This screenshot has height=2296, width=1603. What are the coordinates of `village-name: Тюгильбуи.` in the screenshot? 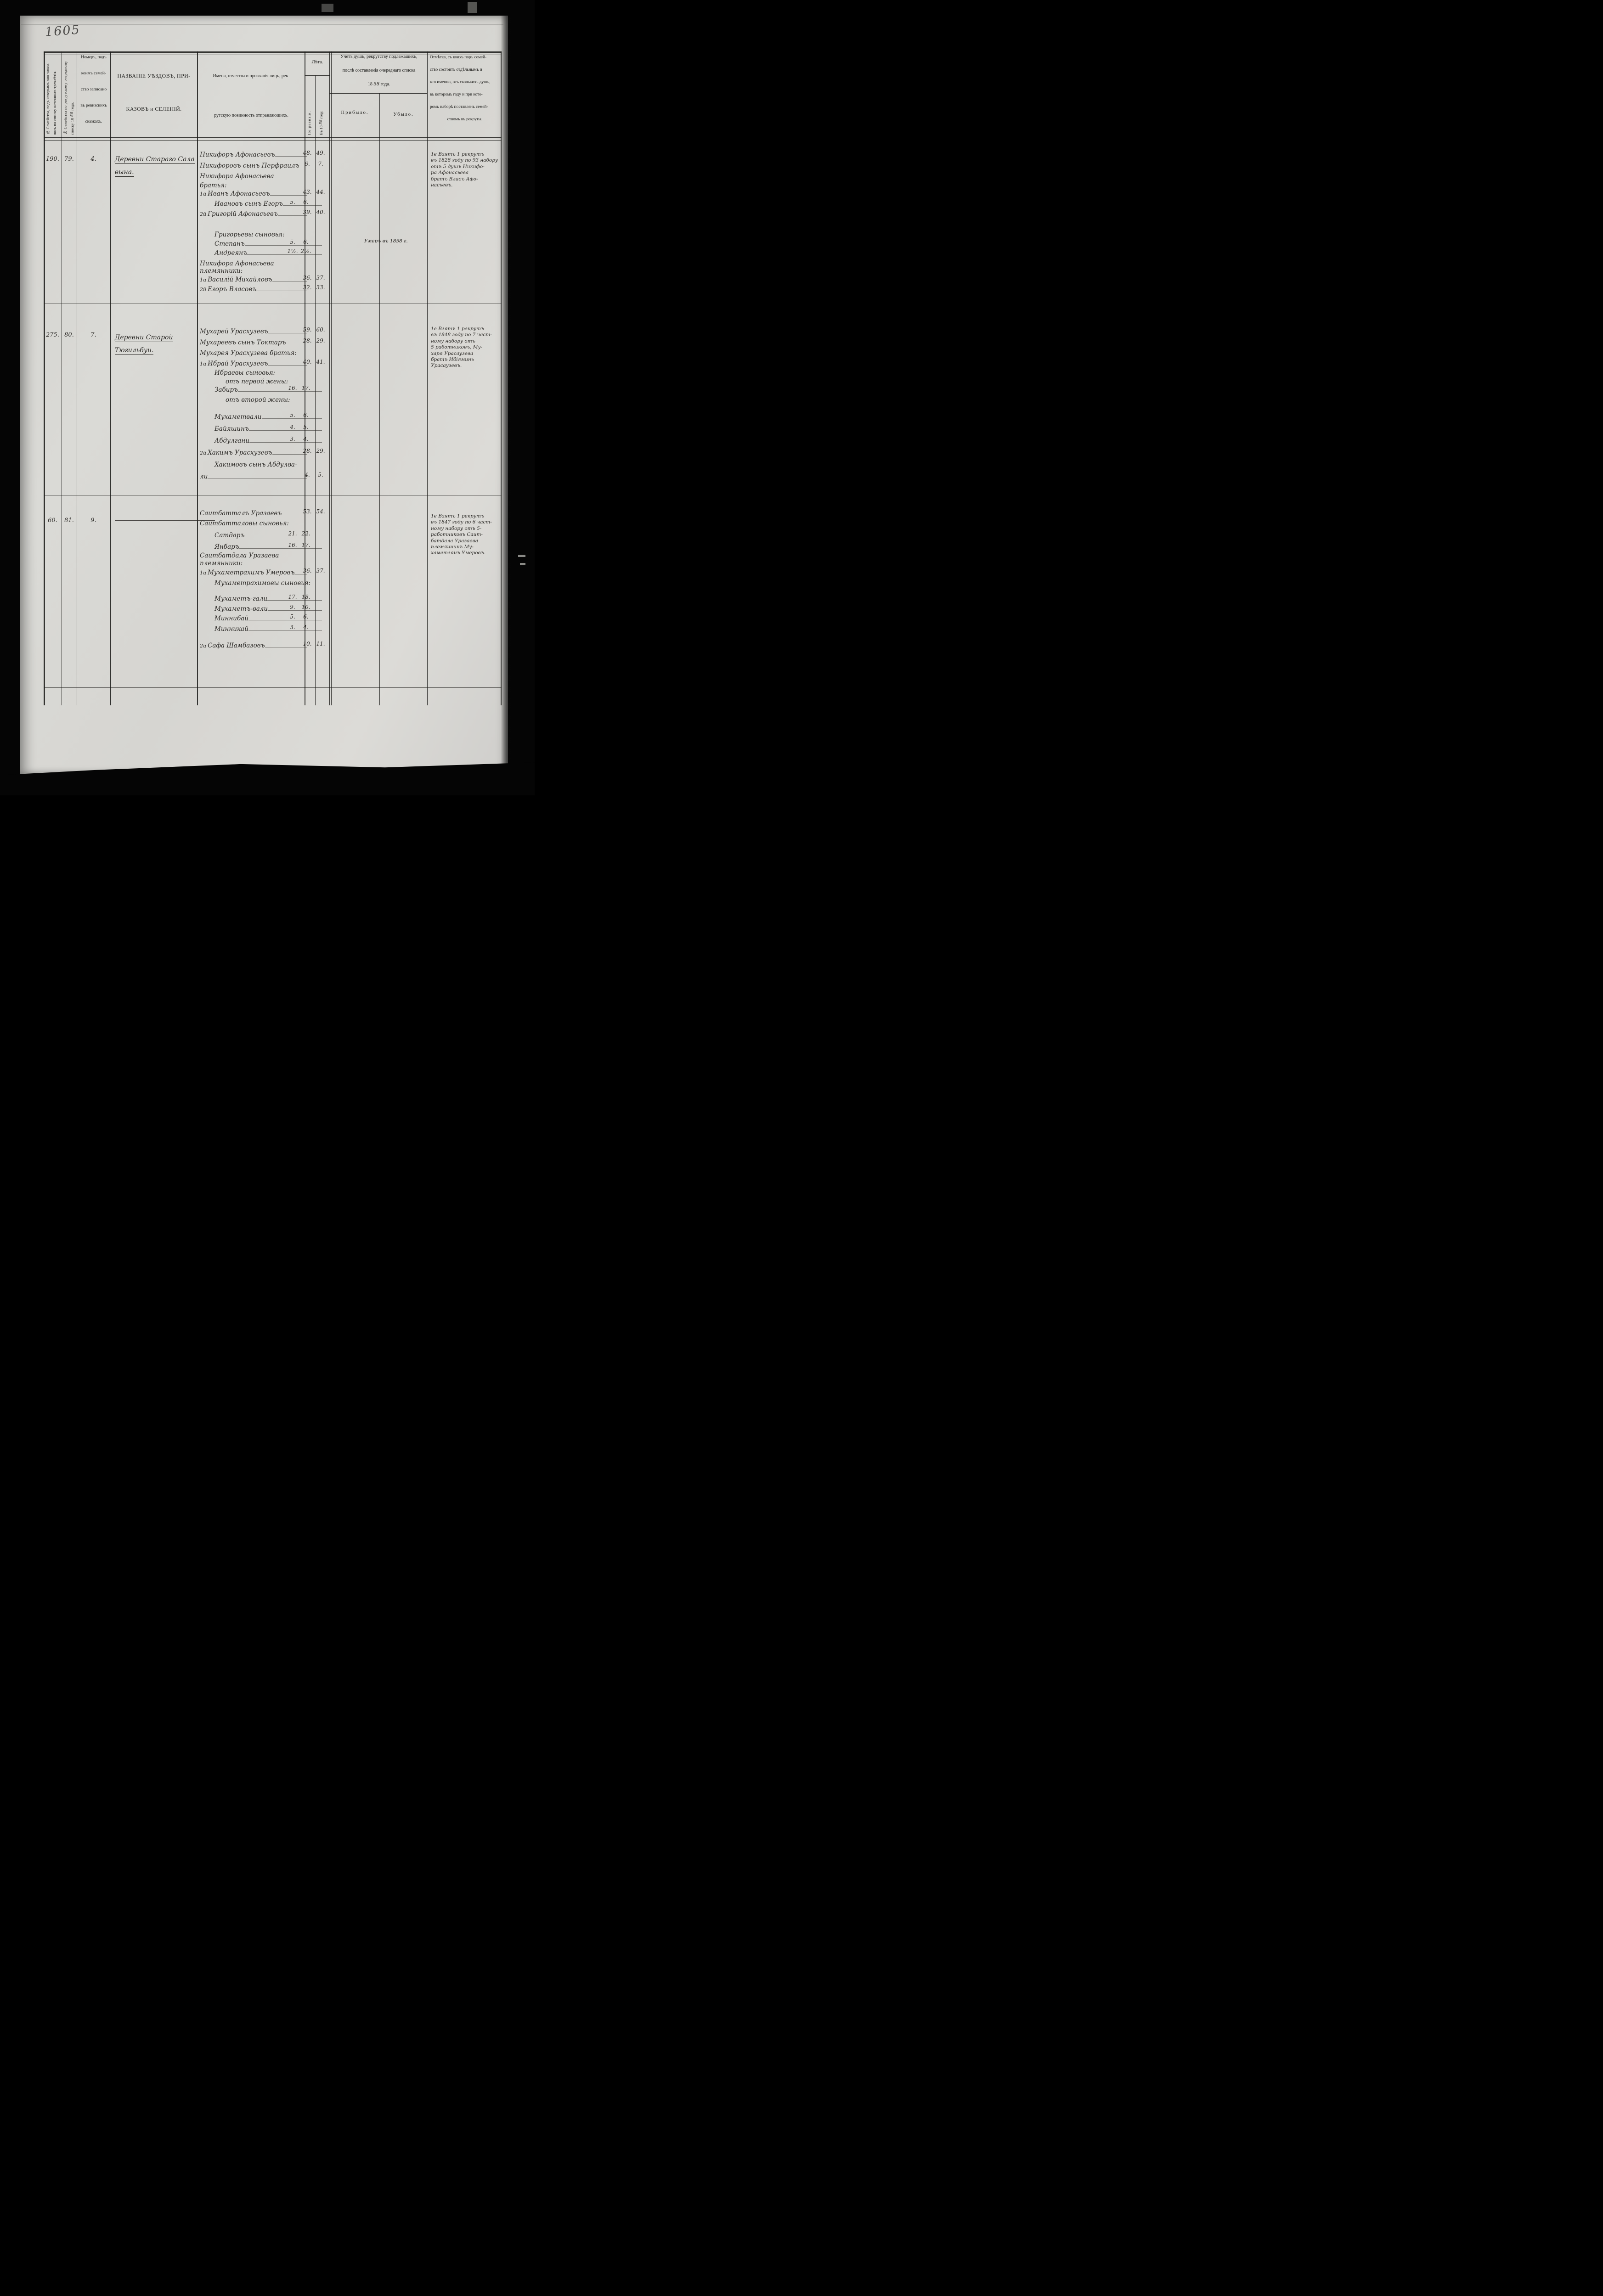 It's located at (134, 351).